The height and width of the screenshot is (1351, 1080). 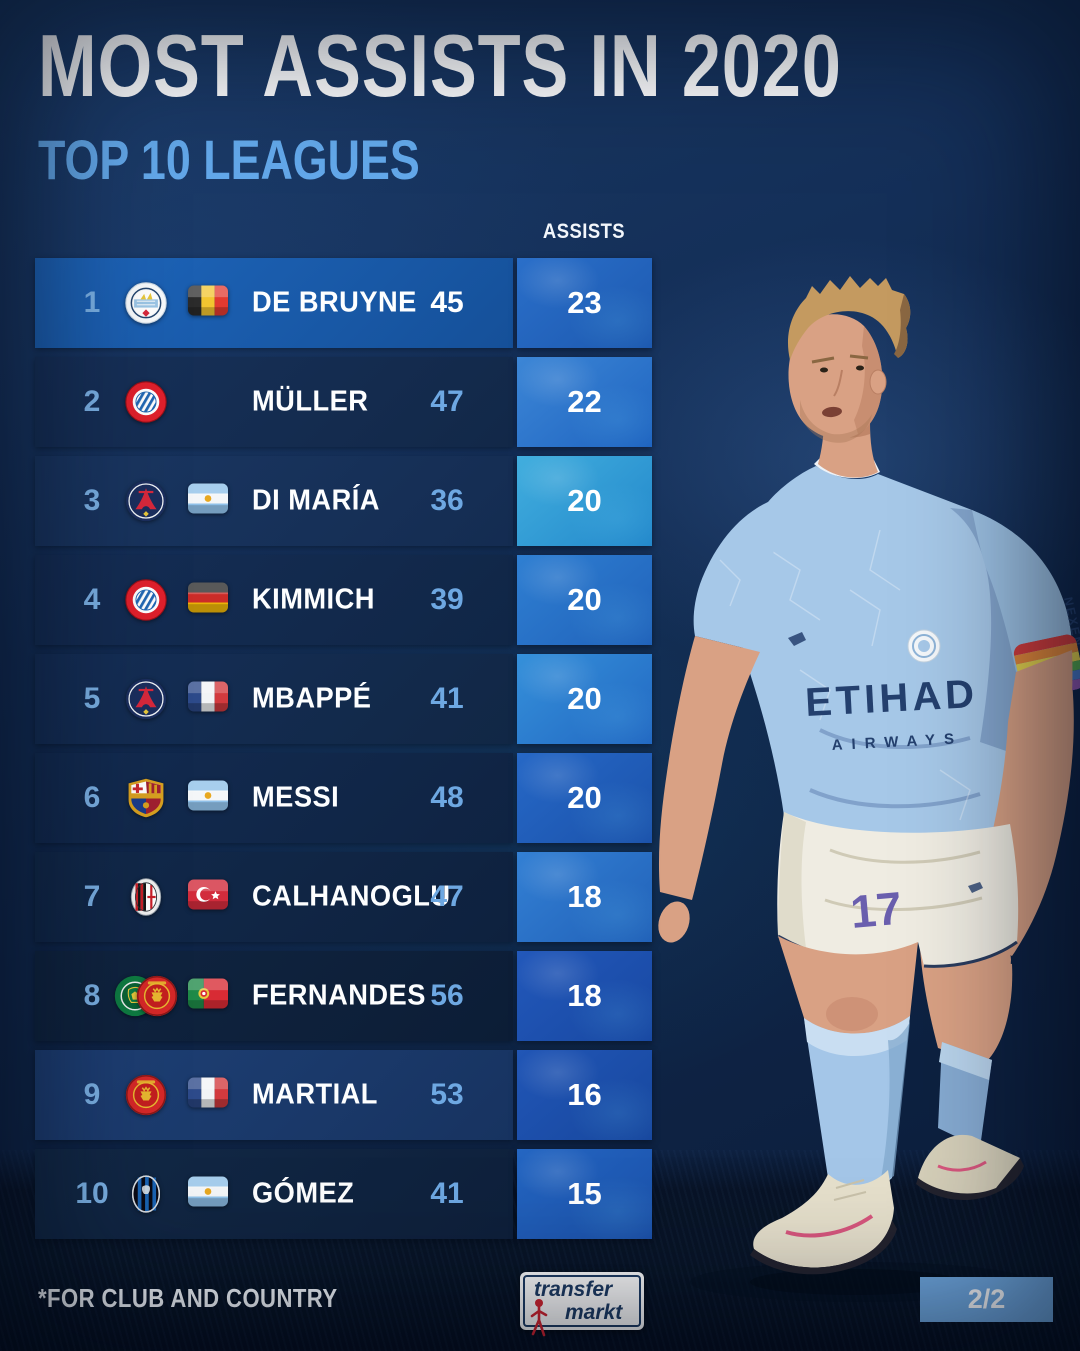 I want to click on assists-value: 23, so click(x=584, y=302).